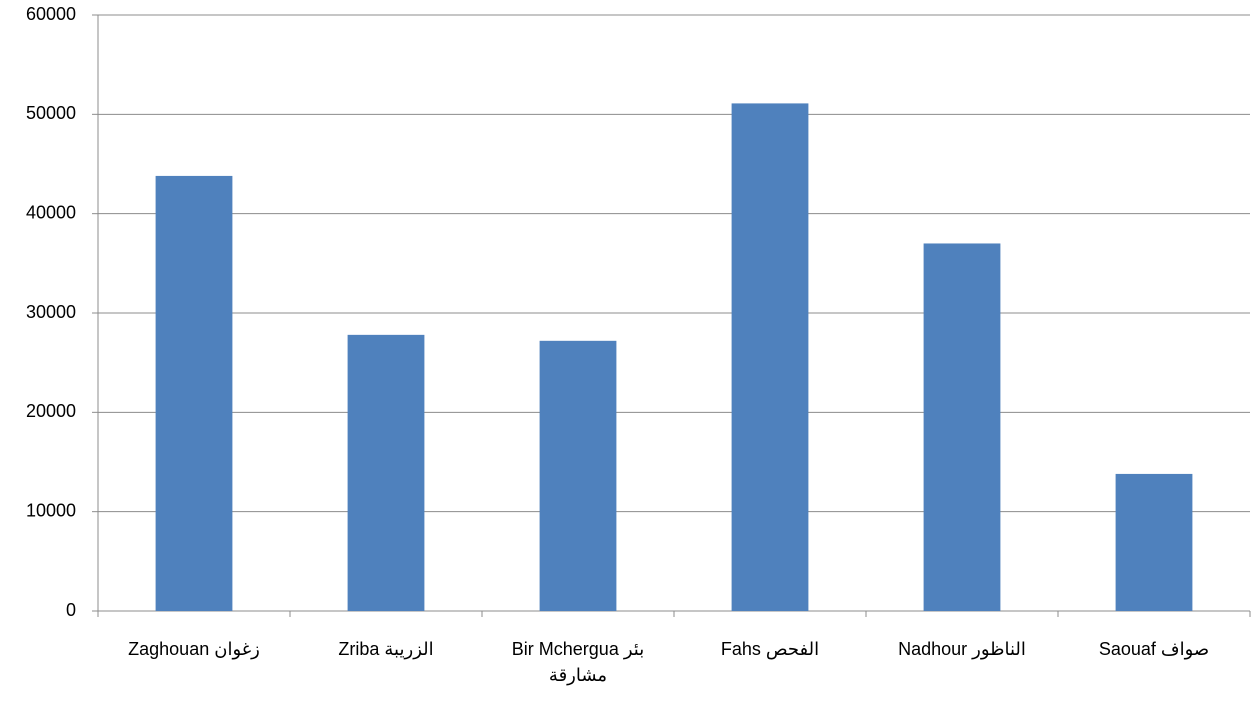 This screenshot has height=702, width=1258. Describe the element at coordinates (51, 411) in the screenshot. I see `y-tick-label: 20000` at that location.